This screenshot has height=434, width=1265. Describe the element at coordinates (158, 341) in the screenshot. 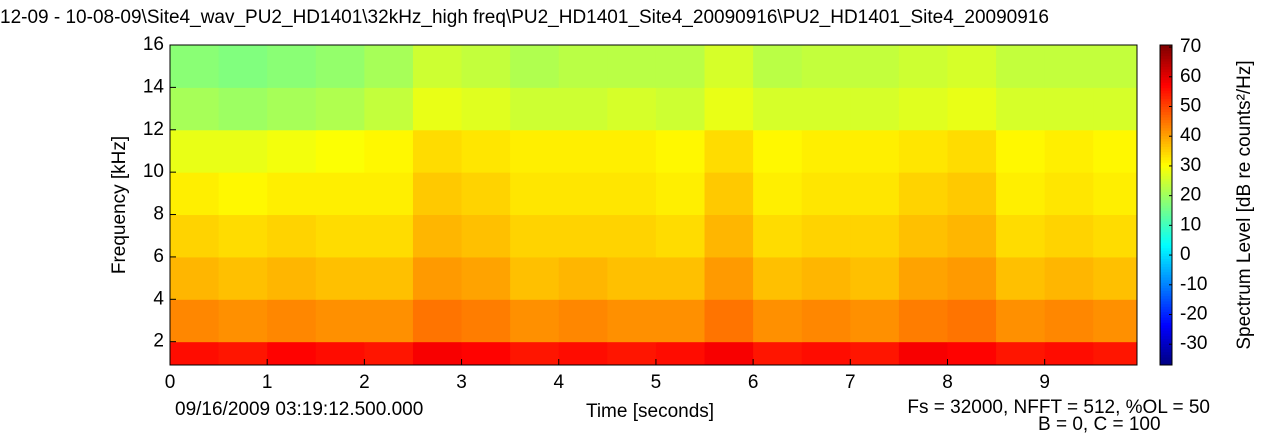

I see `y-tick-label: 2` at that location.